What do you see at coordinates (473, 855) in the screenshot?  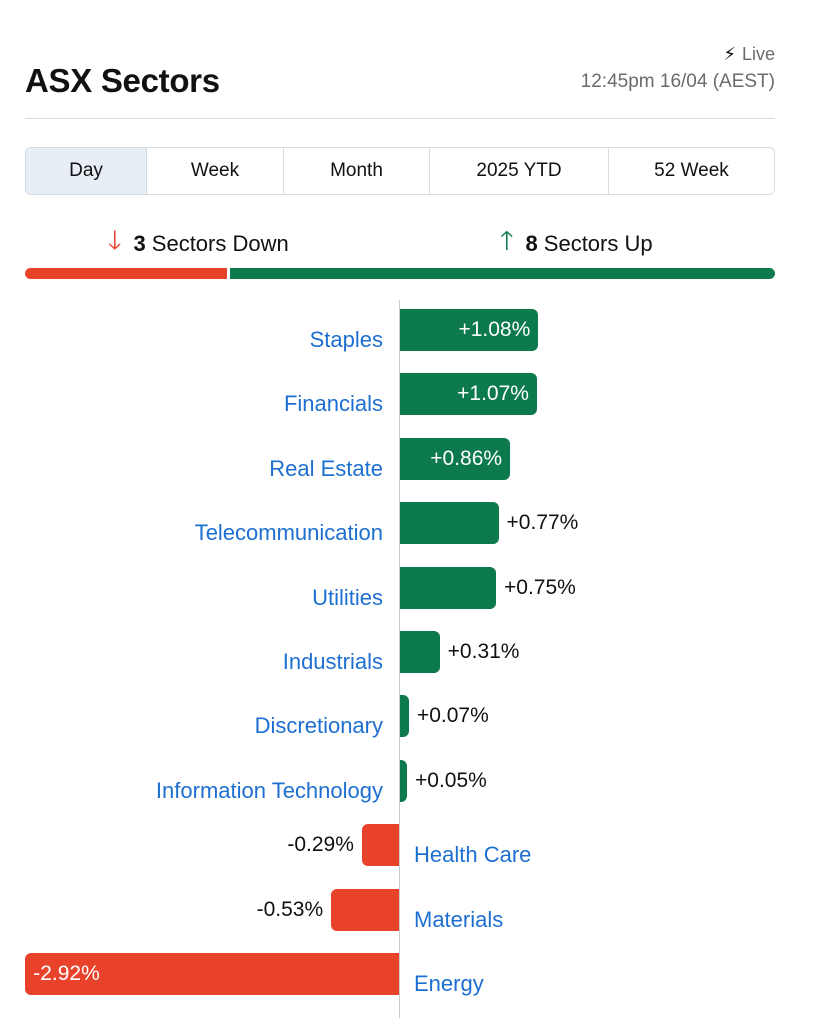 I see `sector-name-link: Health Care` at bounding box center [473, 855].